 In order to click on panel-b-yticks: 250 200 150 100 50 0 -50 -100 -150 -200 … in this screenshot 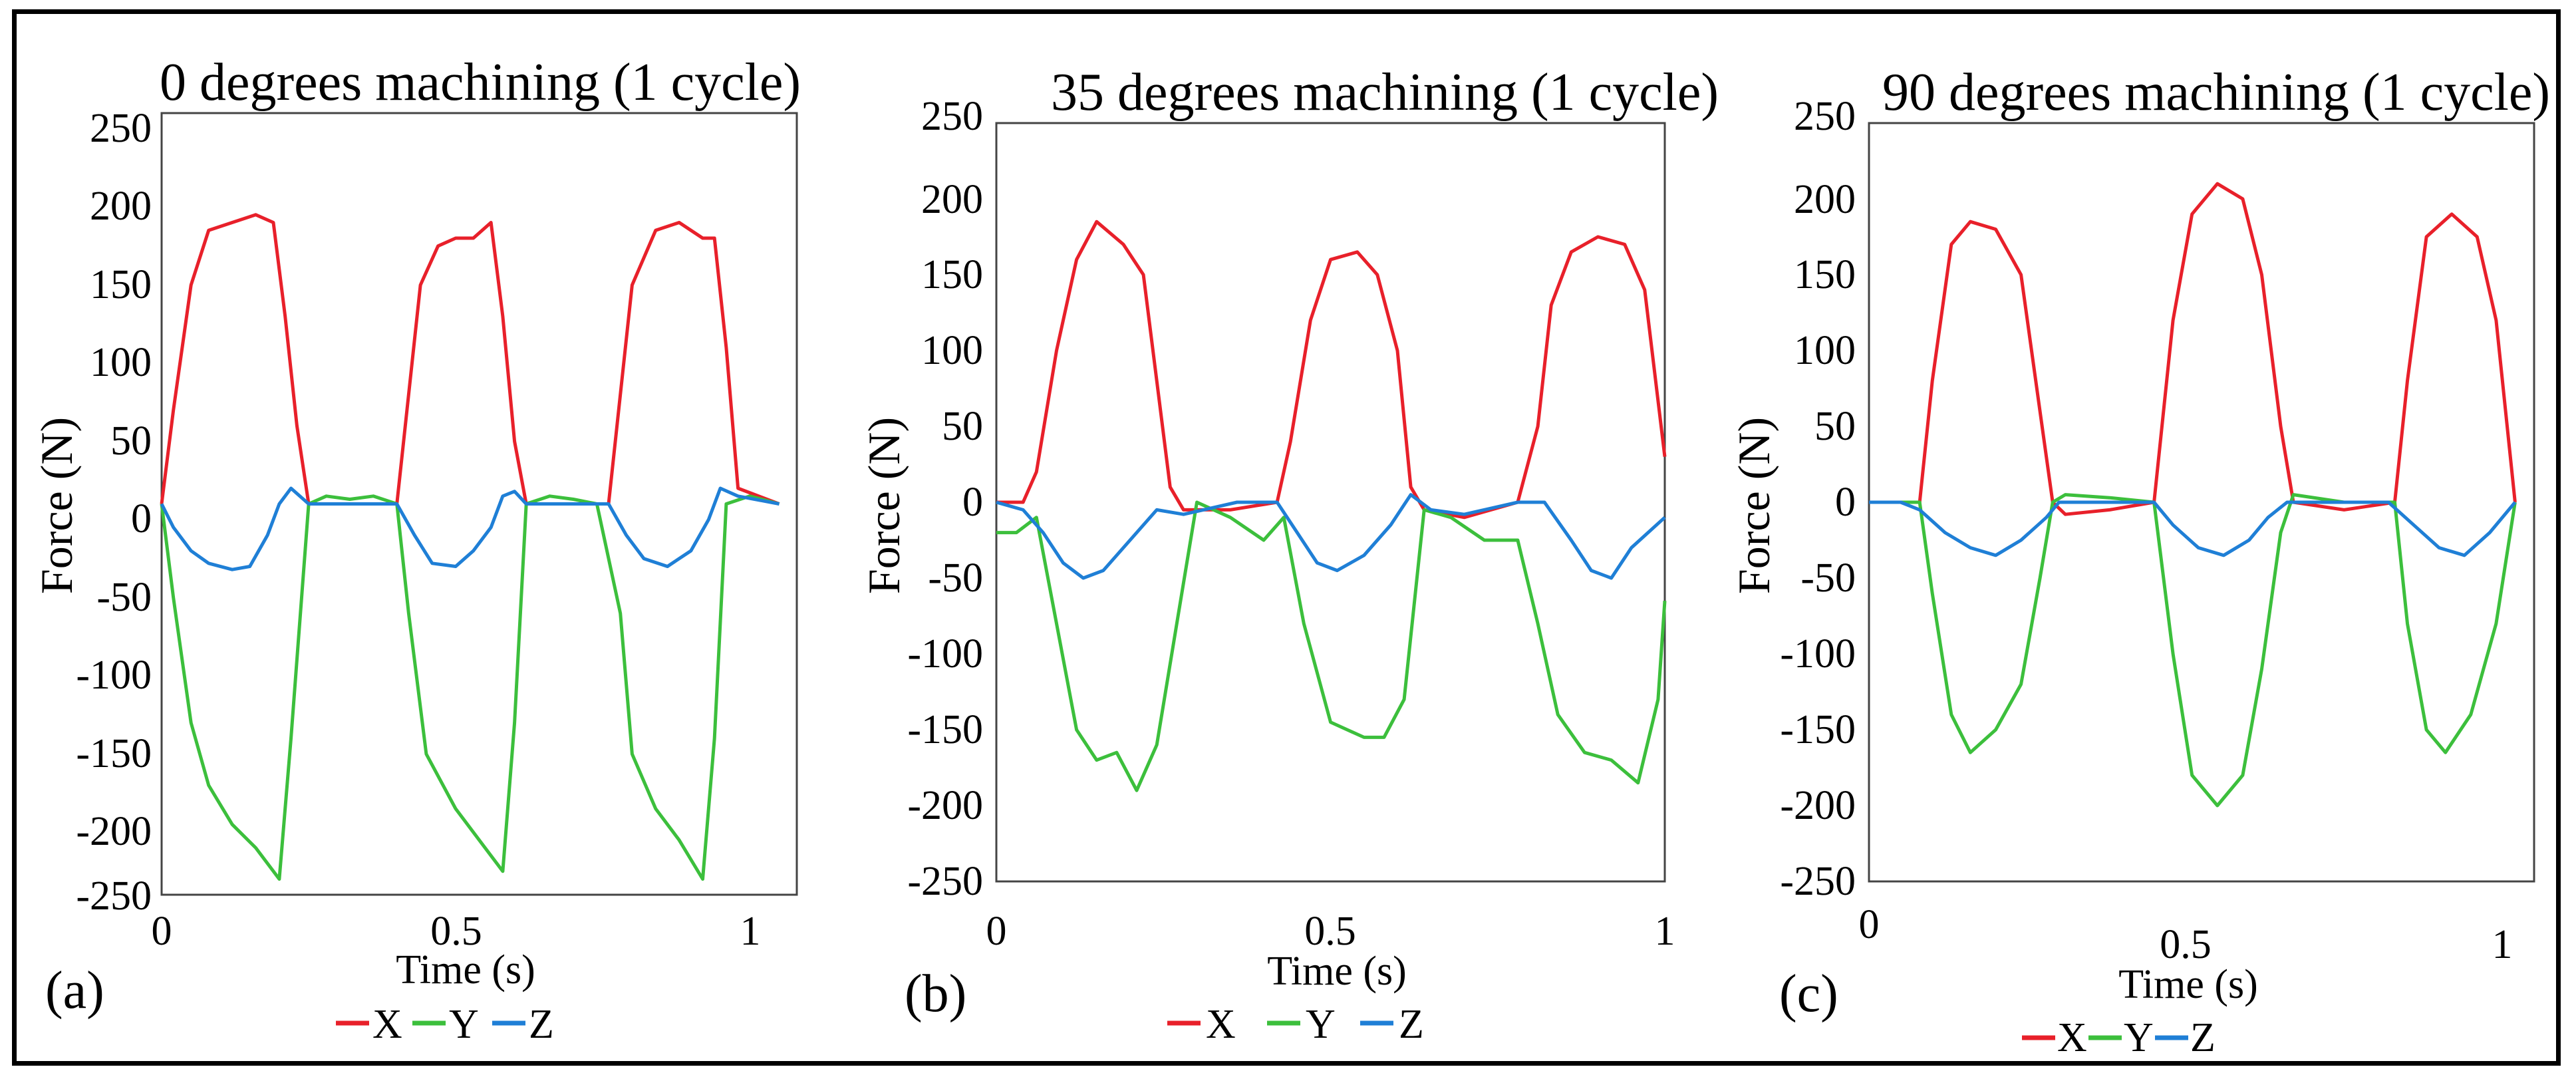, I will do `click(945, 499)`.